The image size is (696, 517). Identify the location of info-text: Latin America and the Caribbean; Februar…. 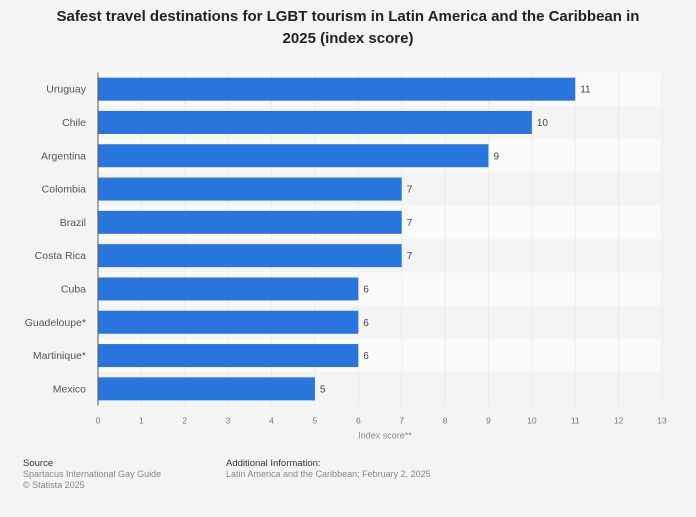
(328, 474).